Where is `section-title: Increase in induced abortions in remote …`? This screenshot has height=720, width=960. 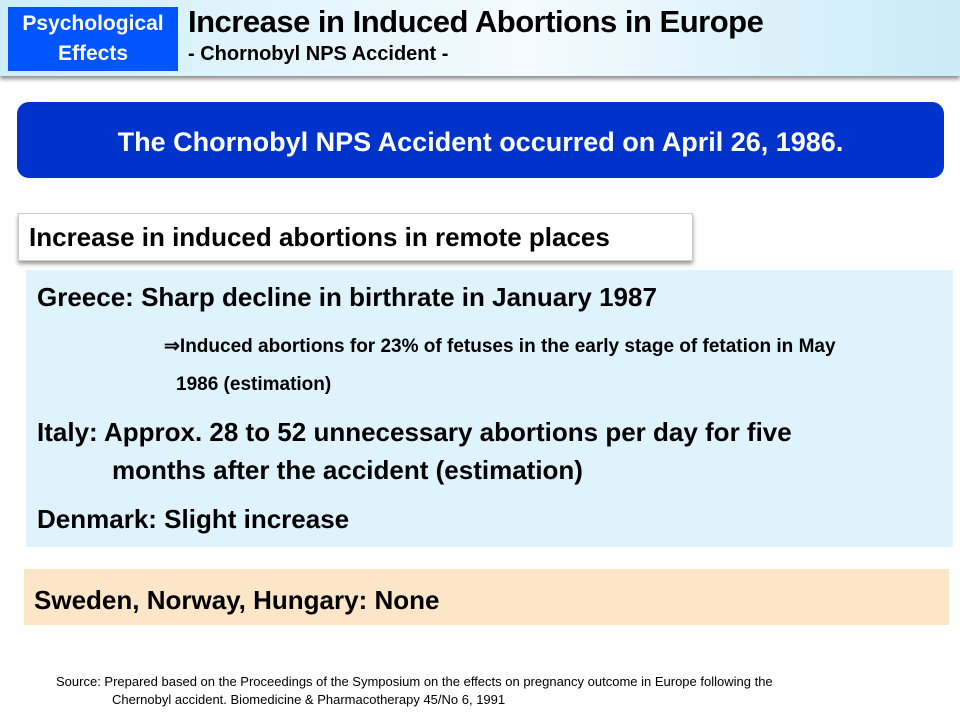
section-title: Increase in induced abortions in remote … is located at coordinates (355, 237).